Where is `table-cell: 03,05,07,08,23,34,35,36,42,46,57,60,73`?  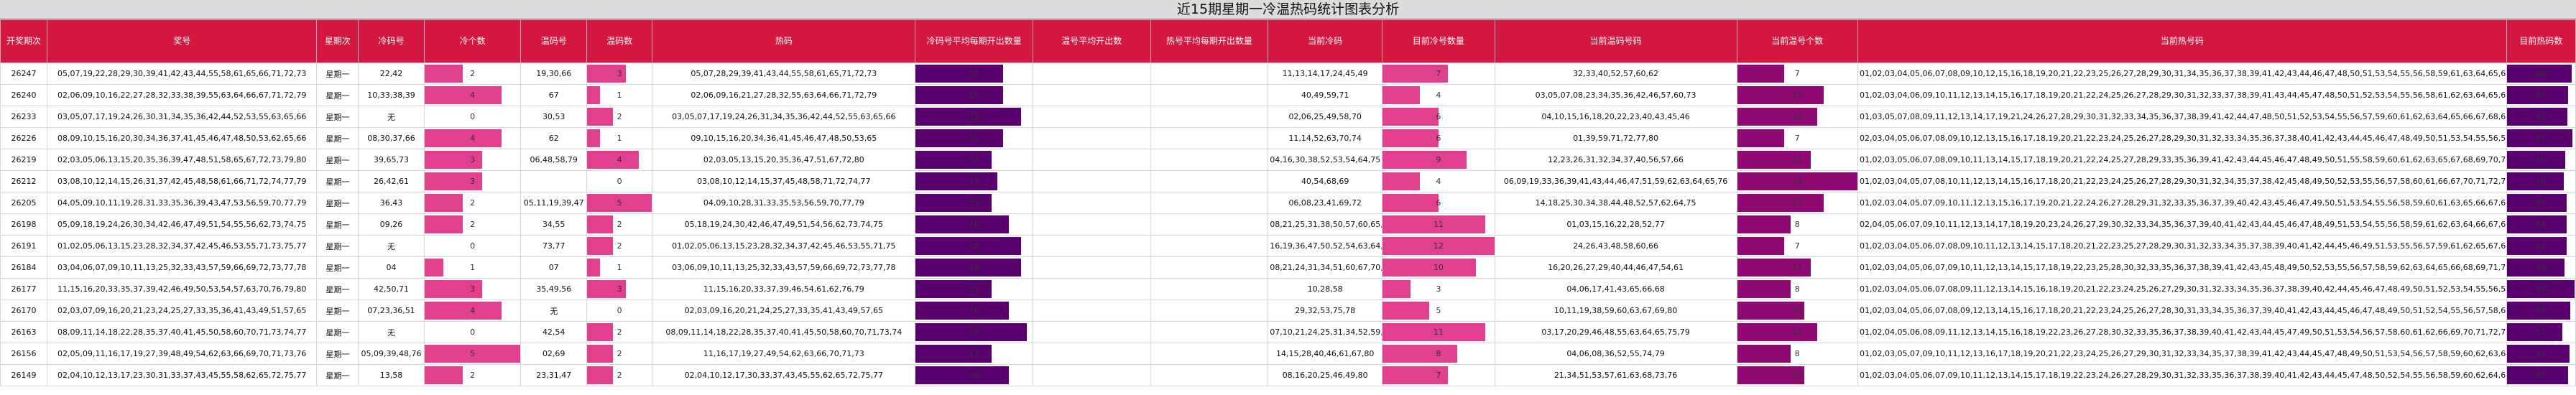 table-cell: 03,05,07,08,23,34,35,36,42,46,57,60,73 is located at coordinates (1616, 95).